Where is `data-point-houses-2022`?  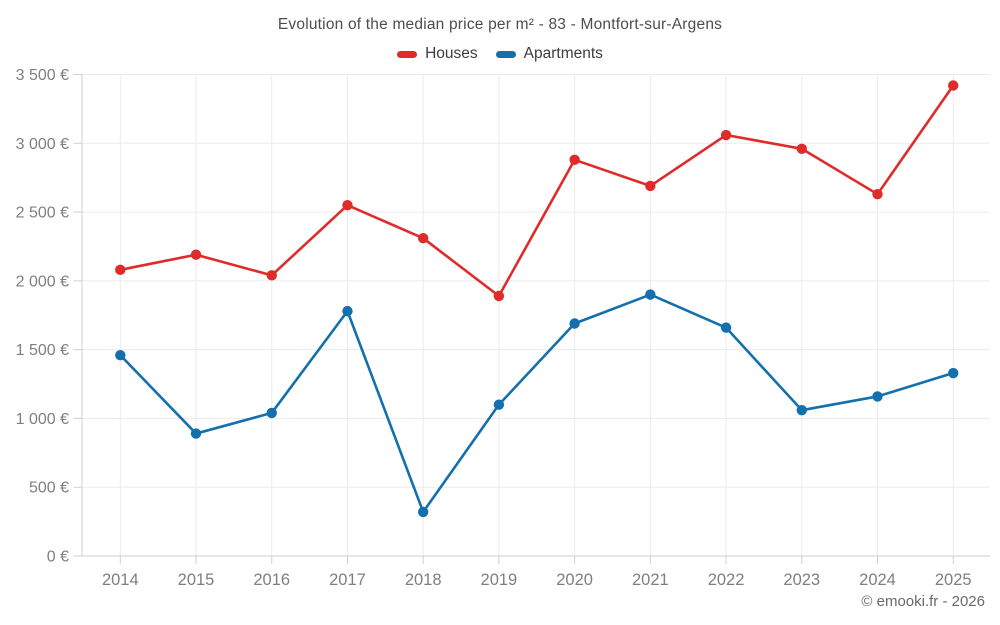
data-point-houses-2022 is located at coordinates (726, 135).